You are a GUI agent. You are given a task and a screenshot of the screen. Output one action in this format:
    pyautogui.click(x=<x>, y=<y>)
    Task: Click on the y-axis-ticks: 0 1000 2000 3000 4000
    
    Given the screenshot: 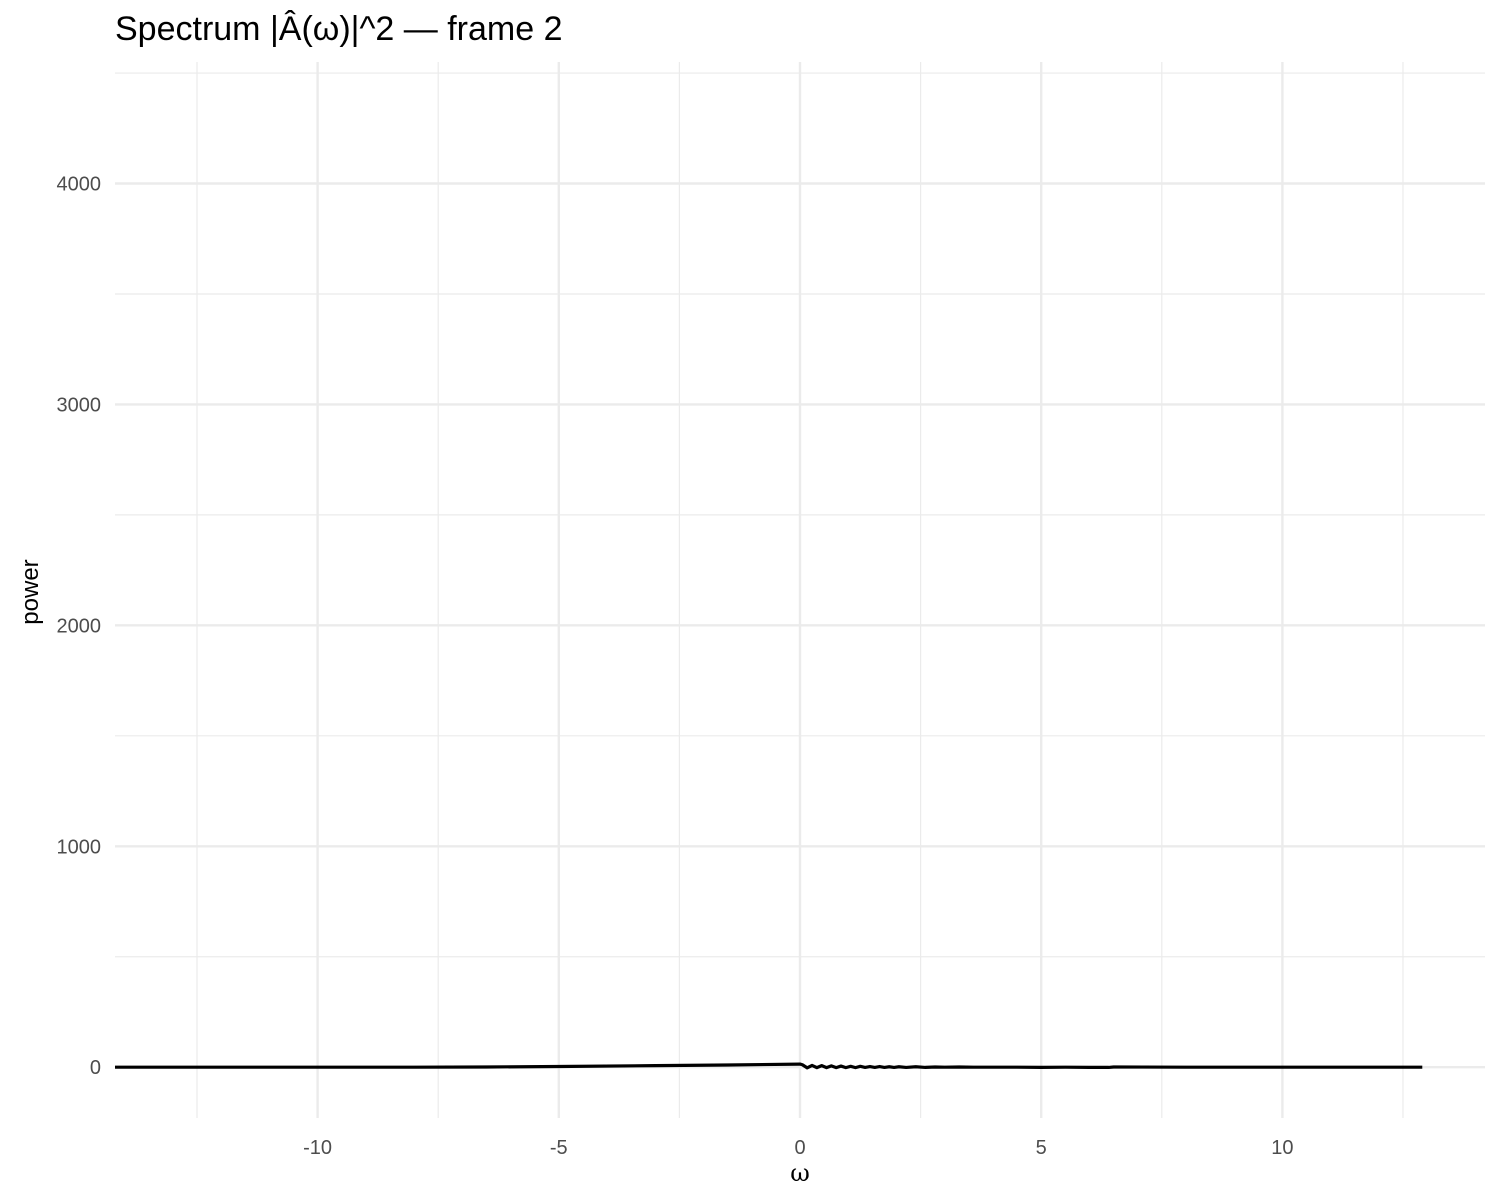 What is the action you would take?
    pyautogui.click(x=79, y=627)
    